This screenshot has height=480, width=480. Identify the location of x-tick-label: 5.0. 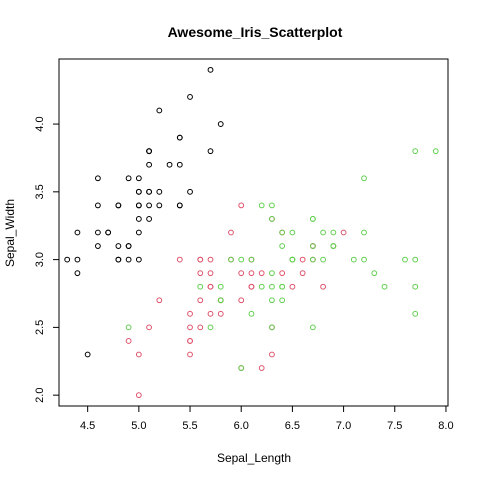
(138, 426).